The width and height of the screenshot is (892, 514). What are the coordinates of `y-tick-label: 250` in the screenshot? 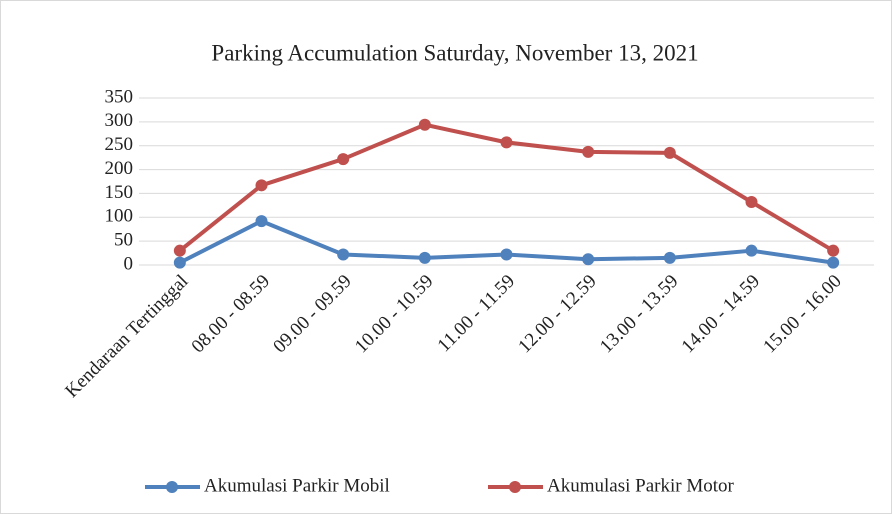 It's located at (119, 144).